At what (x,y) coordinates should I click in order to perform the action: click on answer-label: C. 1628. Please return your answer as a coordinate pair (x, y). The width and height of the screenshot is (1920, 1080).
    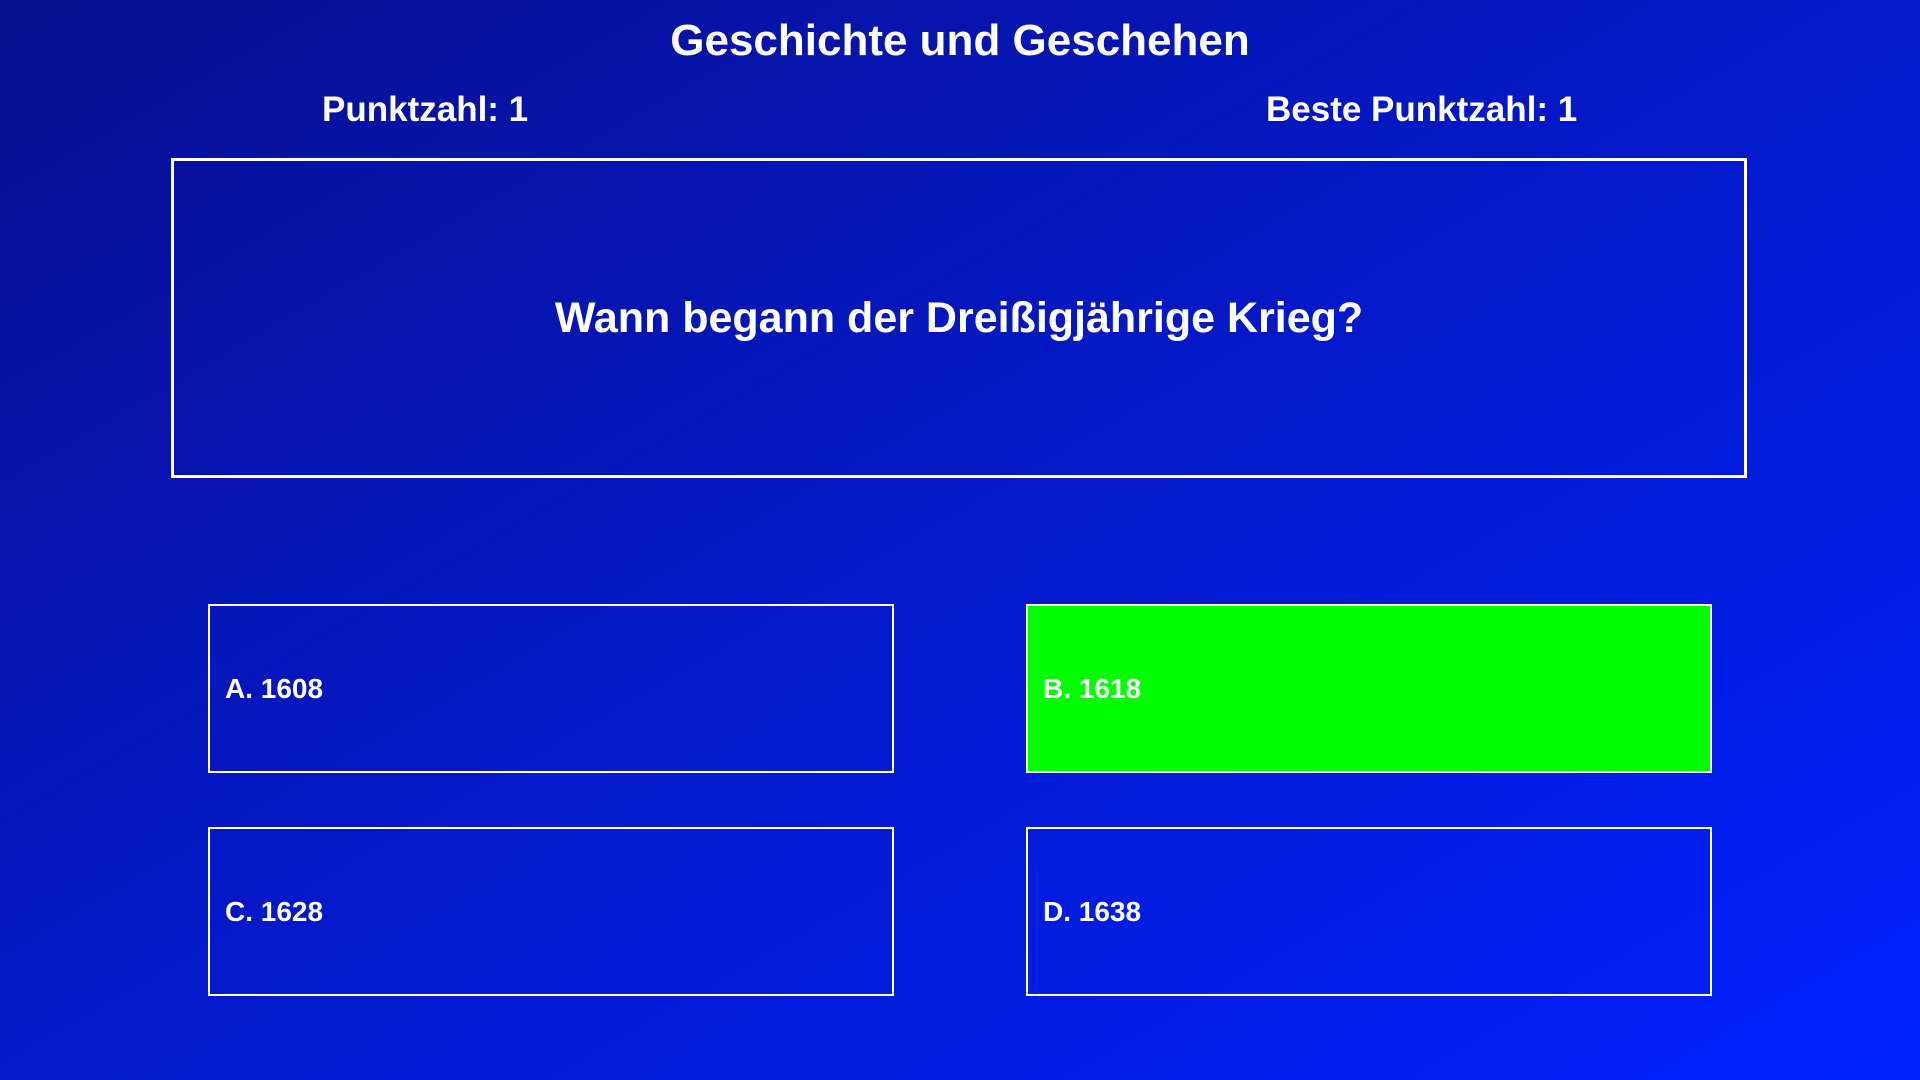
    Looking at the image, I should click on (274, 911).